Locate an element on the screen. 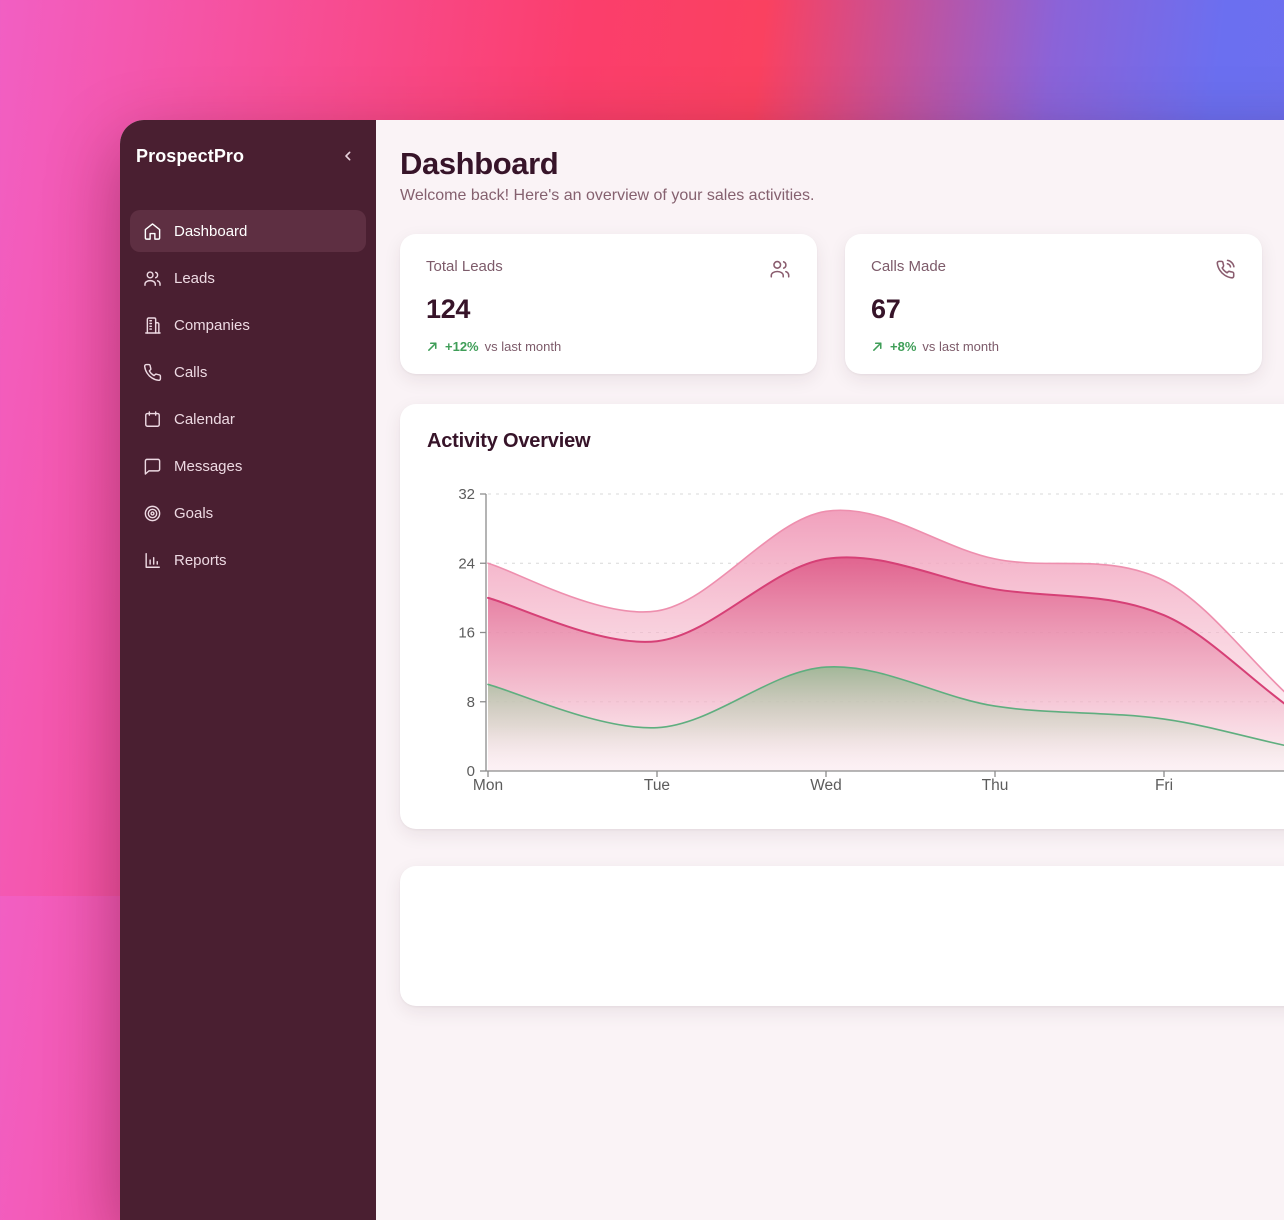 This screenshot has height=1220, width=1284. sidebar-item-dashboard: Dashboard is located at coordinates (248, 231).